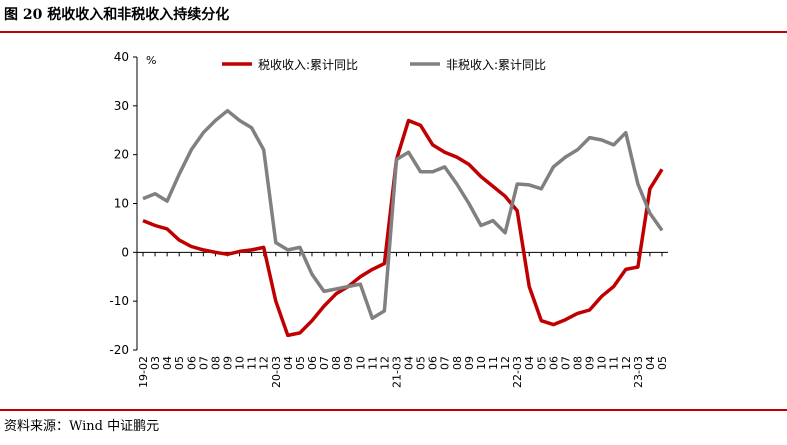 This screenshot has width=787, height=445. What do you see at coordinates (308, 65) in the screenshot?
I see `legend-label: 税收收入:累计同比` at bounding box center [308, 65].